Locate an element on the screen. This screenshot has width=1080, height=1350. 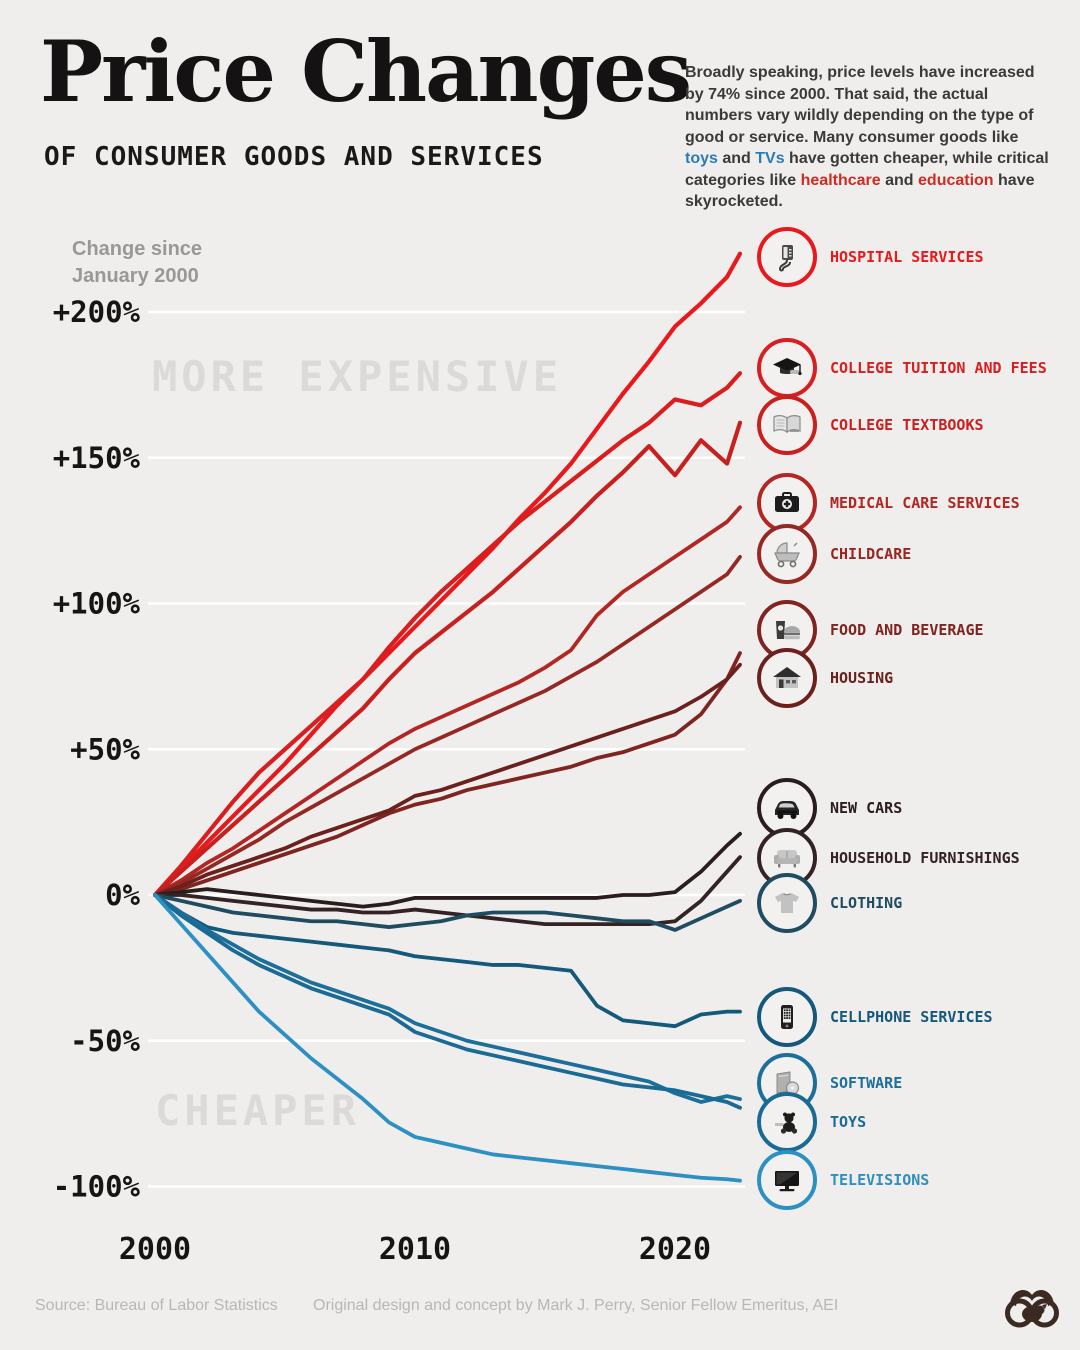
cellphone-services-icon is located at coordinates (787, 1017).